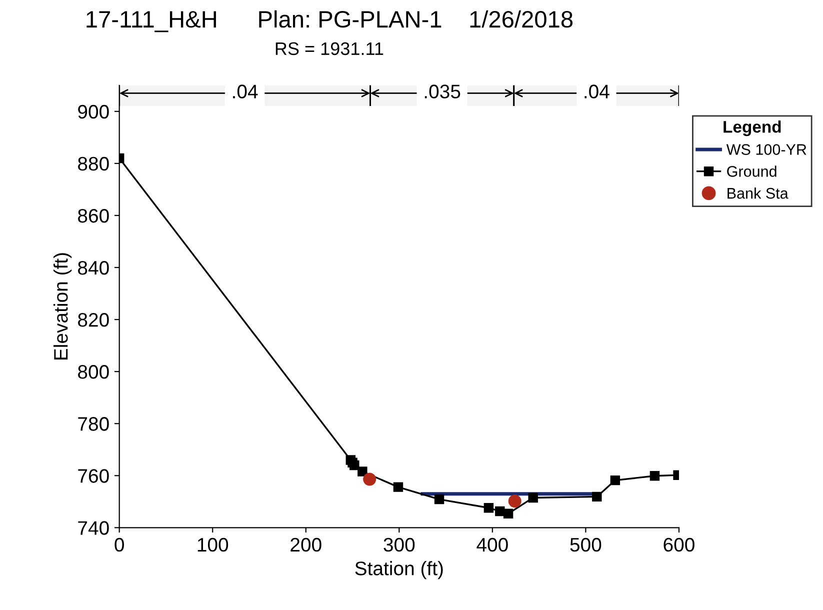  What do you see at coordinates (93, 163) in the screenshot?
I see `y-tick-label: 880` at bounding box center [93, 163].